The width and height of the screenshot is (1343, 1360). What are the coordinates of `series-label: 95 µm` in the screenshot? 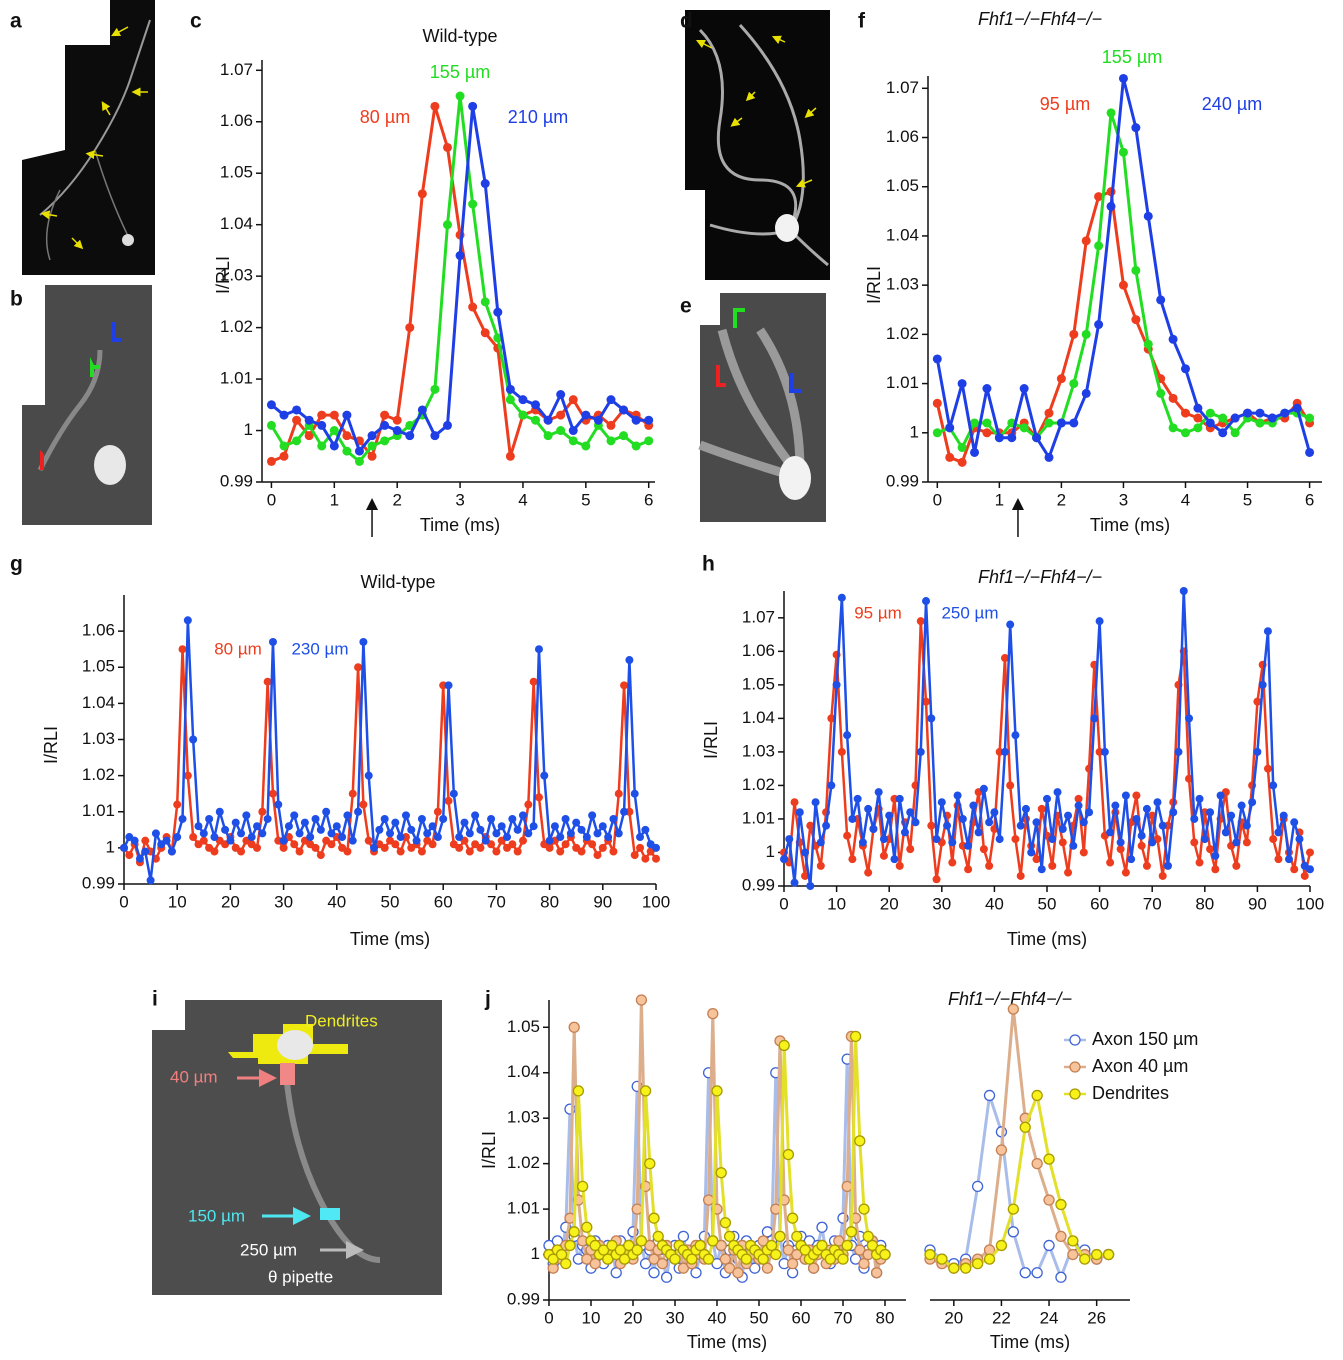 It's located at (1065, 104).